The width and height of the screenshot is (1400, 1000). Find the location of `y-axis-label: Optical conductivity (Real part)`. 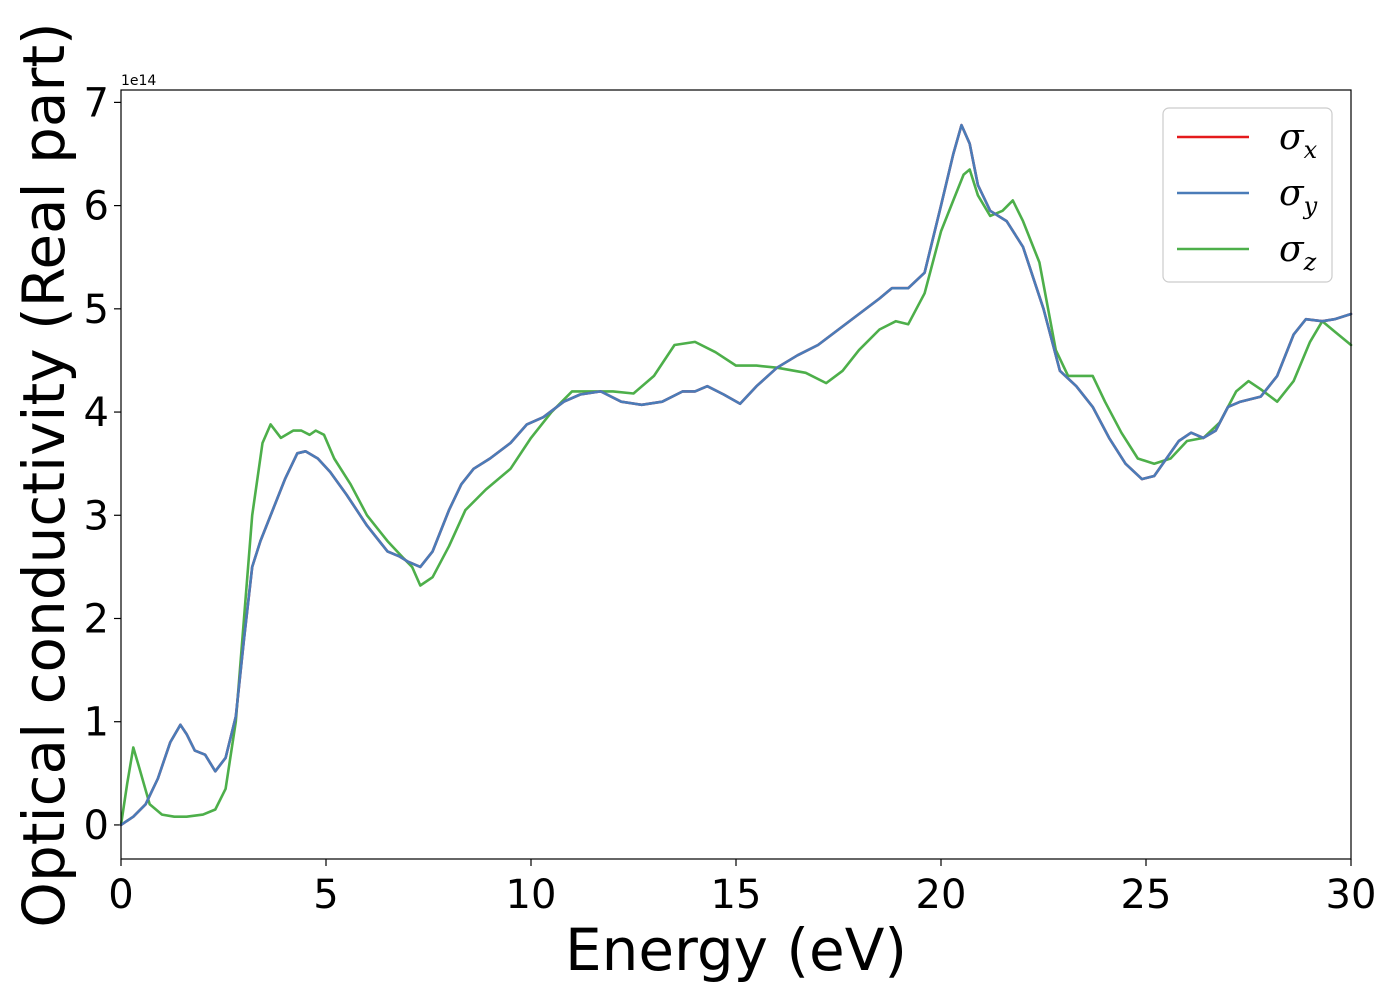

y-axis-label: Optical conductivity (Real part) is located at coordinates (44, 474).